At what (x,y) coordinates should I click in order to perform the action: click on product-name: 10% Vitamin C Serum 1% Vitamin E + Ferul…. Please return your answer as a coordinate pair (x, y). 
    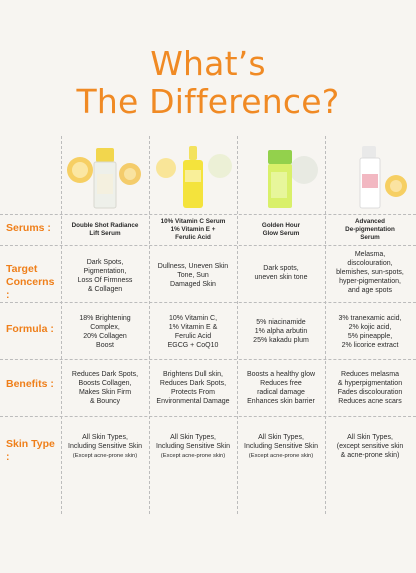
    Looking at the image, I should click on (193, 229).